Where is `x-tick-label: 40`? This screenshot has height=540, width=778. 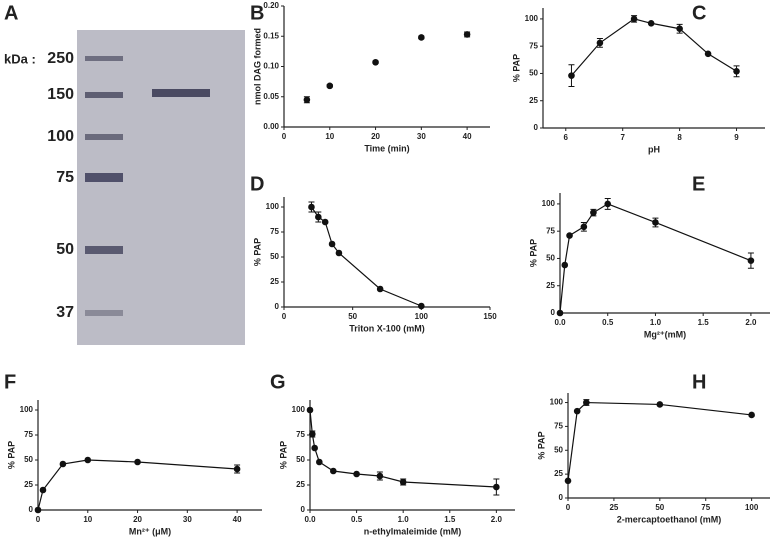
x-tick-label: 40 is located at coordinates (467, 136).